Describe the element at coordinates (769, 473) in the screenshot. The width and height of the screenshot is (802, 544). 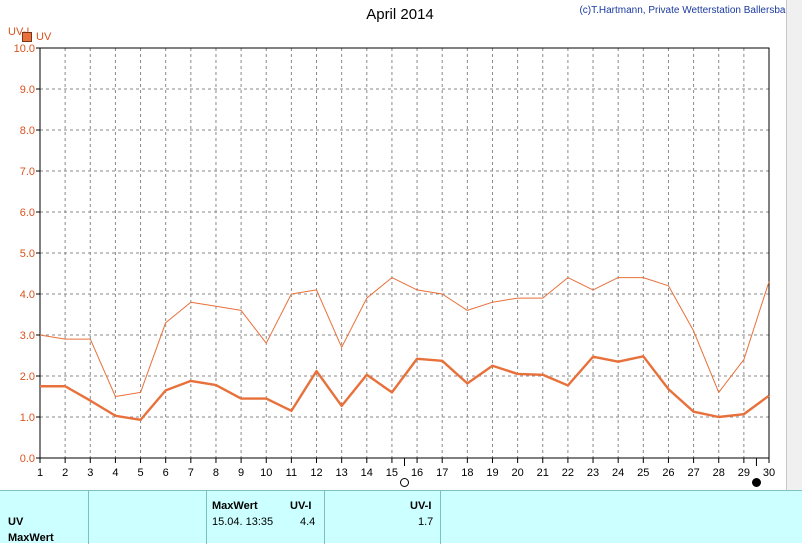
I see `x-tick-label: 30` at that location.